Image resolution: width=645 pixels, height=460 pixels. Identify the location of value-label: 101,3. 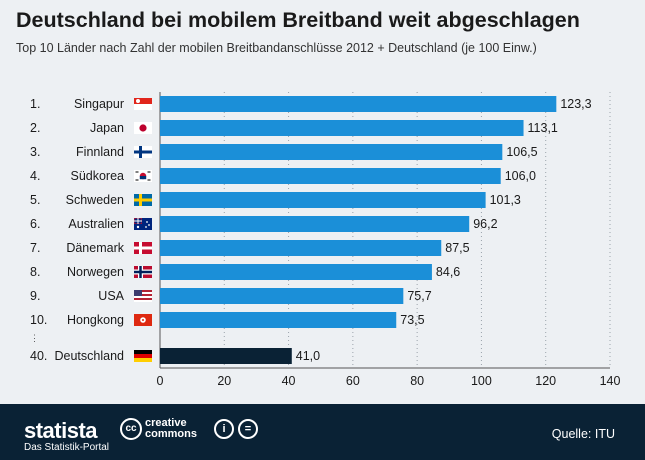
(505, 200).